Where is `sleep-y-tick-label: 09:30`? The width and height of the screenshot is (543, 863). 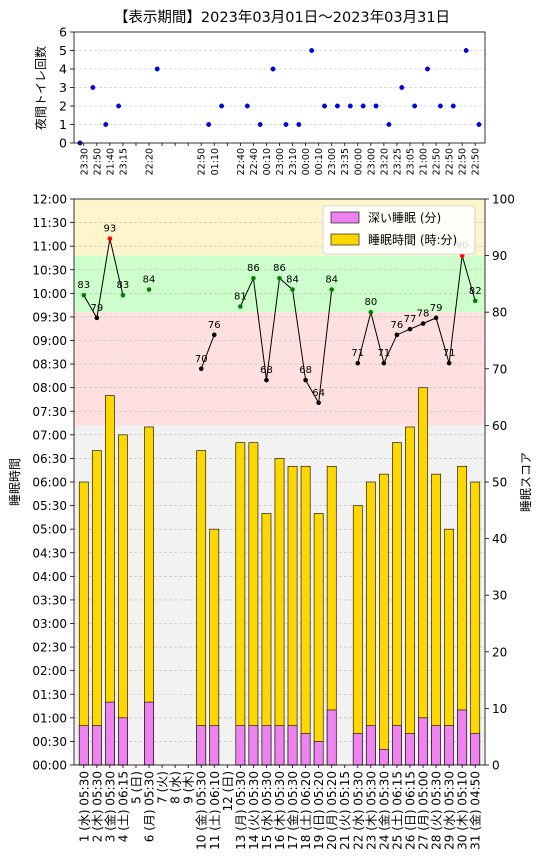 sleep-y-tick-label: 09:30 is located at coordinates (49, 317).